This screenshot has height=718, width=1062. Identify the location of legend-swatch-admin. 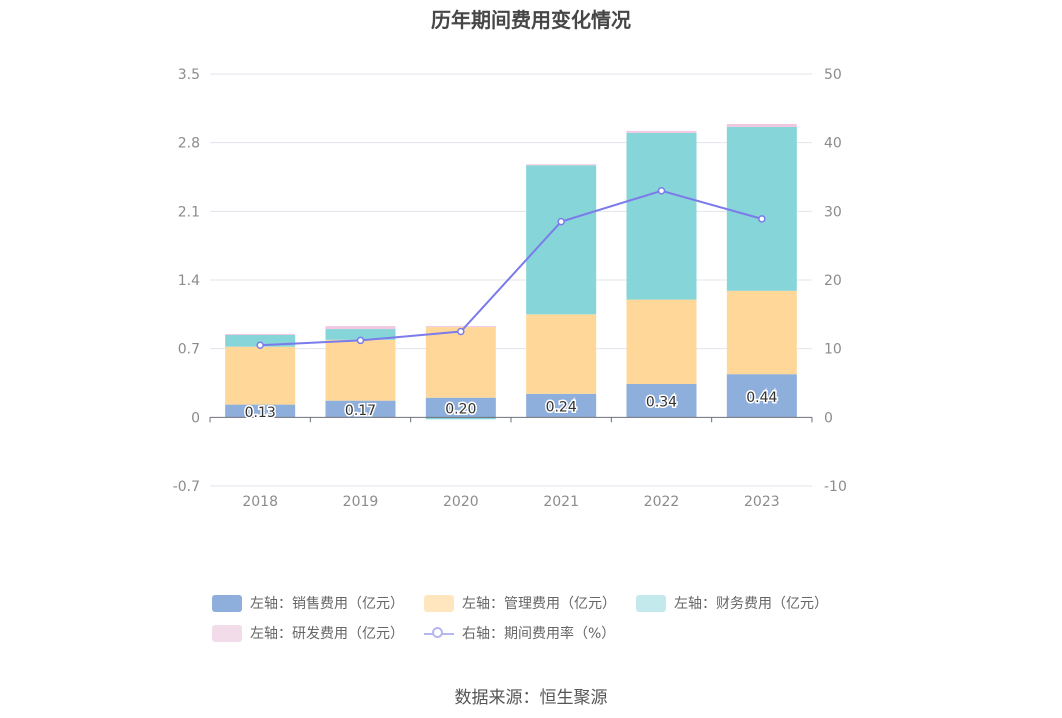
(439, 603).